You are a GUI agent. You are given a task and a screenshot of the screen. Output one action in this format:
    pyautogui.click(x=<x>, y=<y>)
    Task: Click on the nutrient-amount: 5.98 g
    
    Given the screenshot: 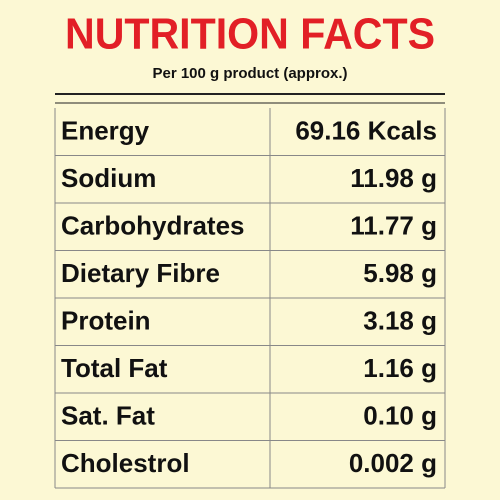 What is the action you would take?
    pyautogui.click(x=400, y=273)
    